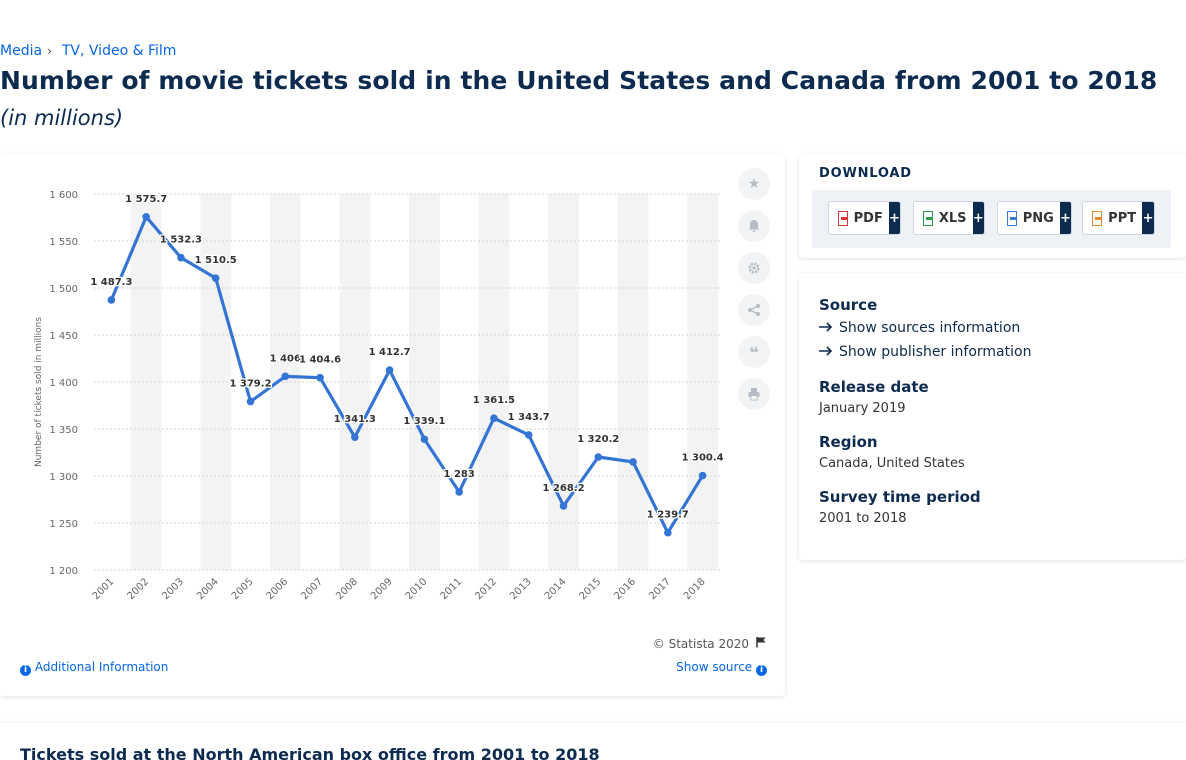 The height and width of the screenshot is (760, 1186). What do you see at coordinates (862, 408) in the screenshot?
I see `release-date-value: January 2019` at bounding box center [862, 408].